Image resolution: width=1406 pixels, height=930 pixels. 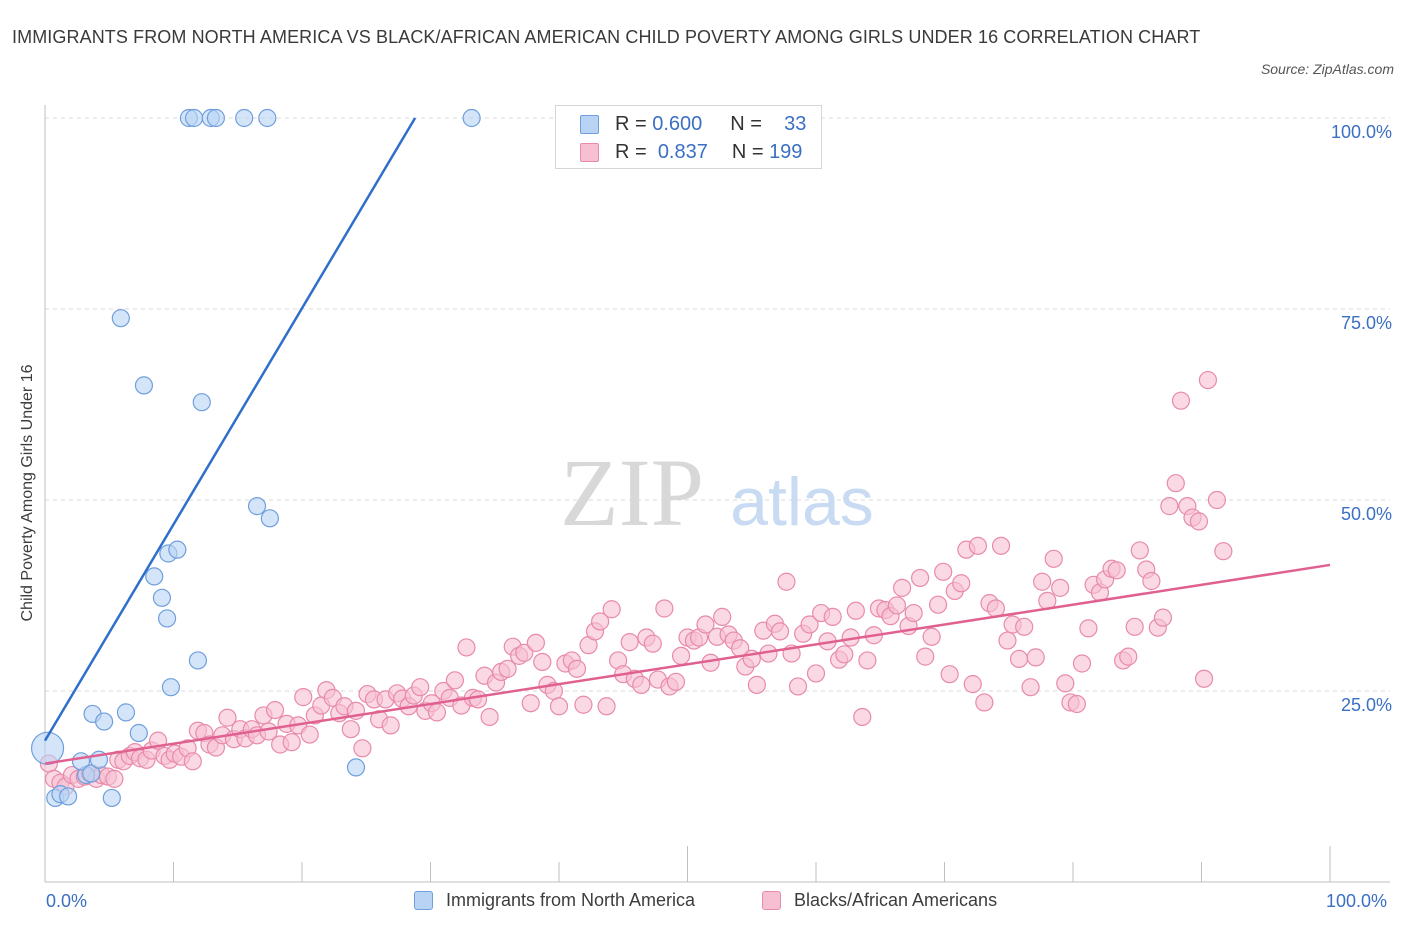 What do you see at coordinates (1366, 514) in the screenshot?
I see `y-tick-label: 50.0%` at bounding box center [1366, 514].